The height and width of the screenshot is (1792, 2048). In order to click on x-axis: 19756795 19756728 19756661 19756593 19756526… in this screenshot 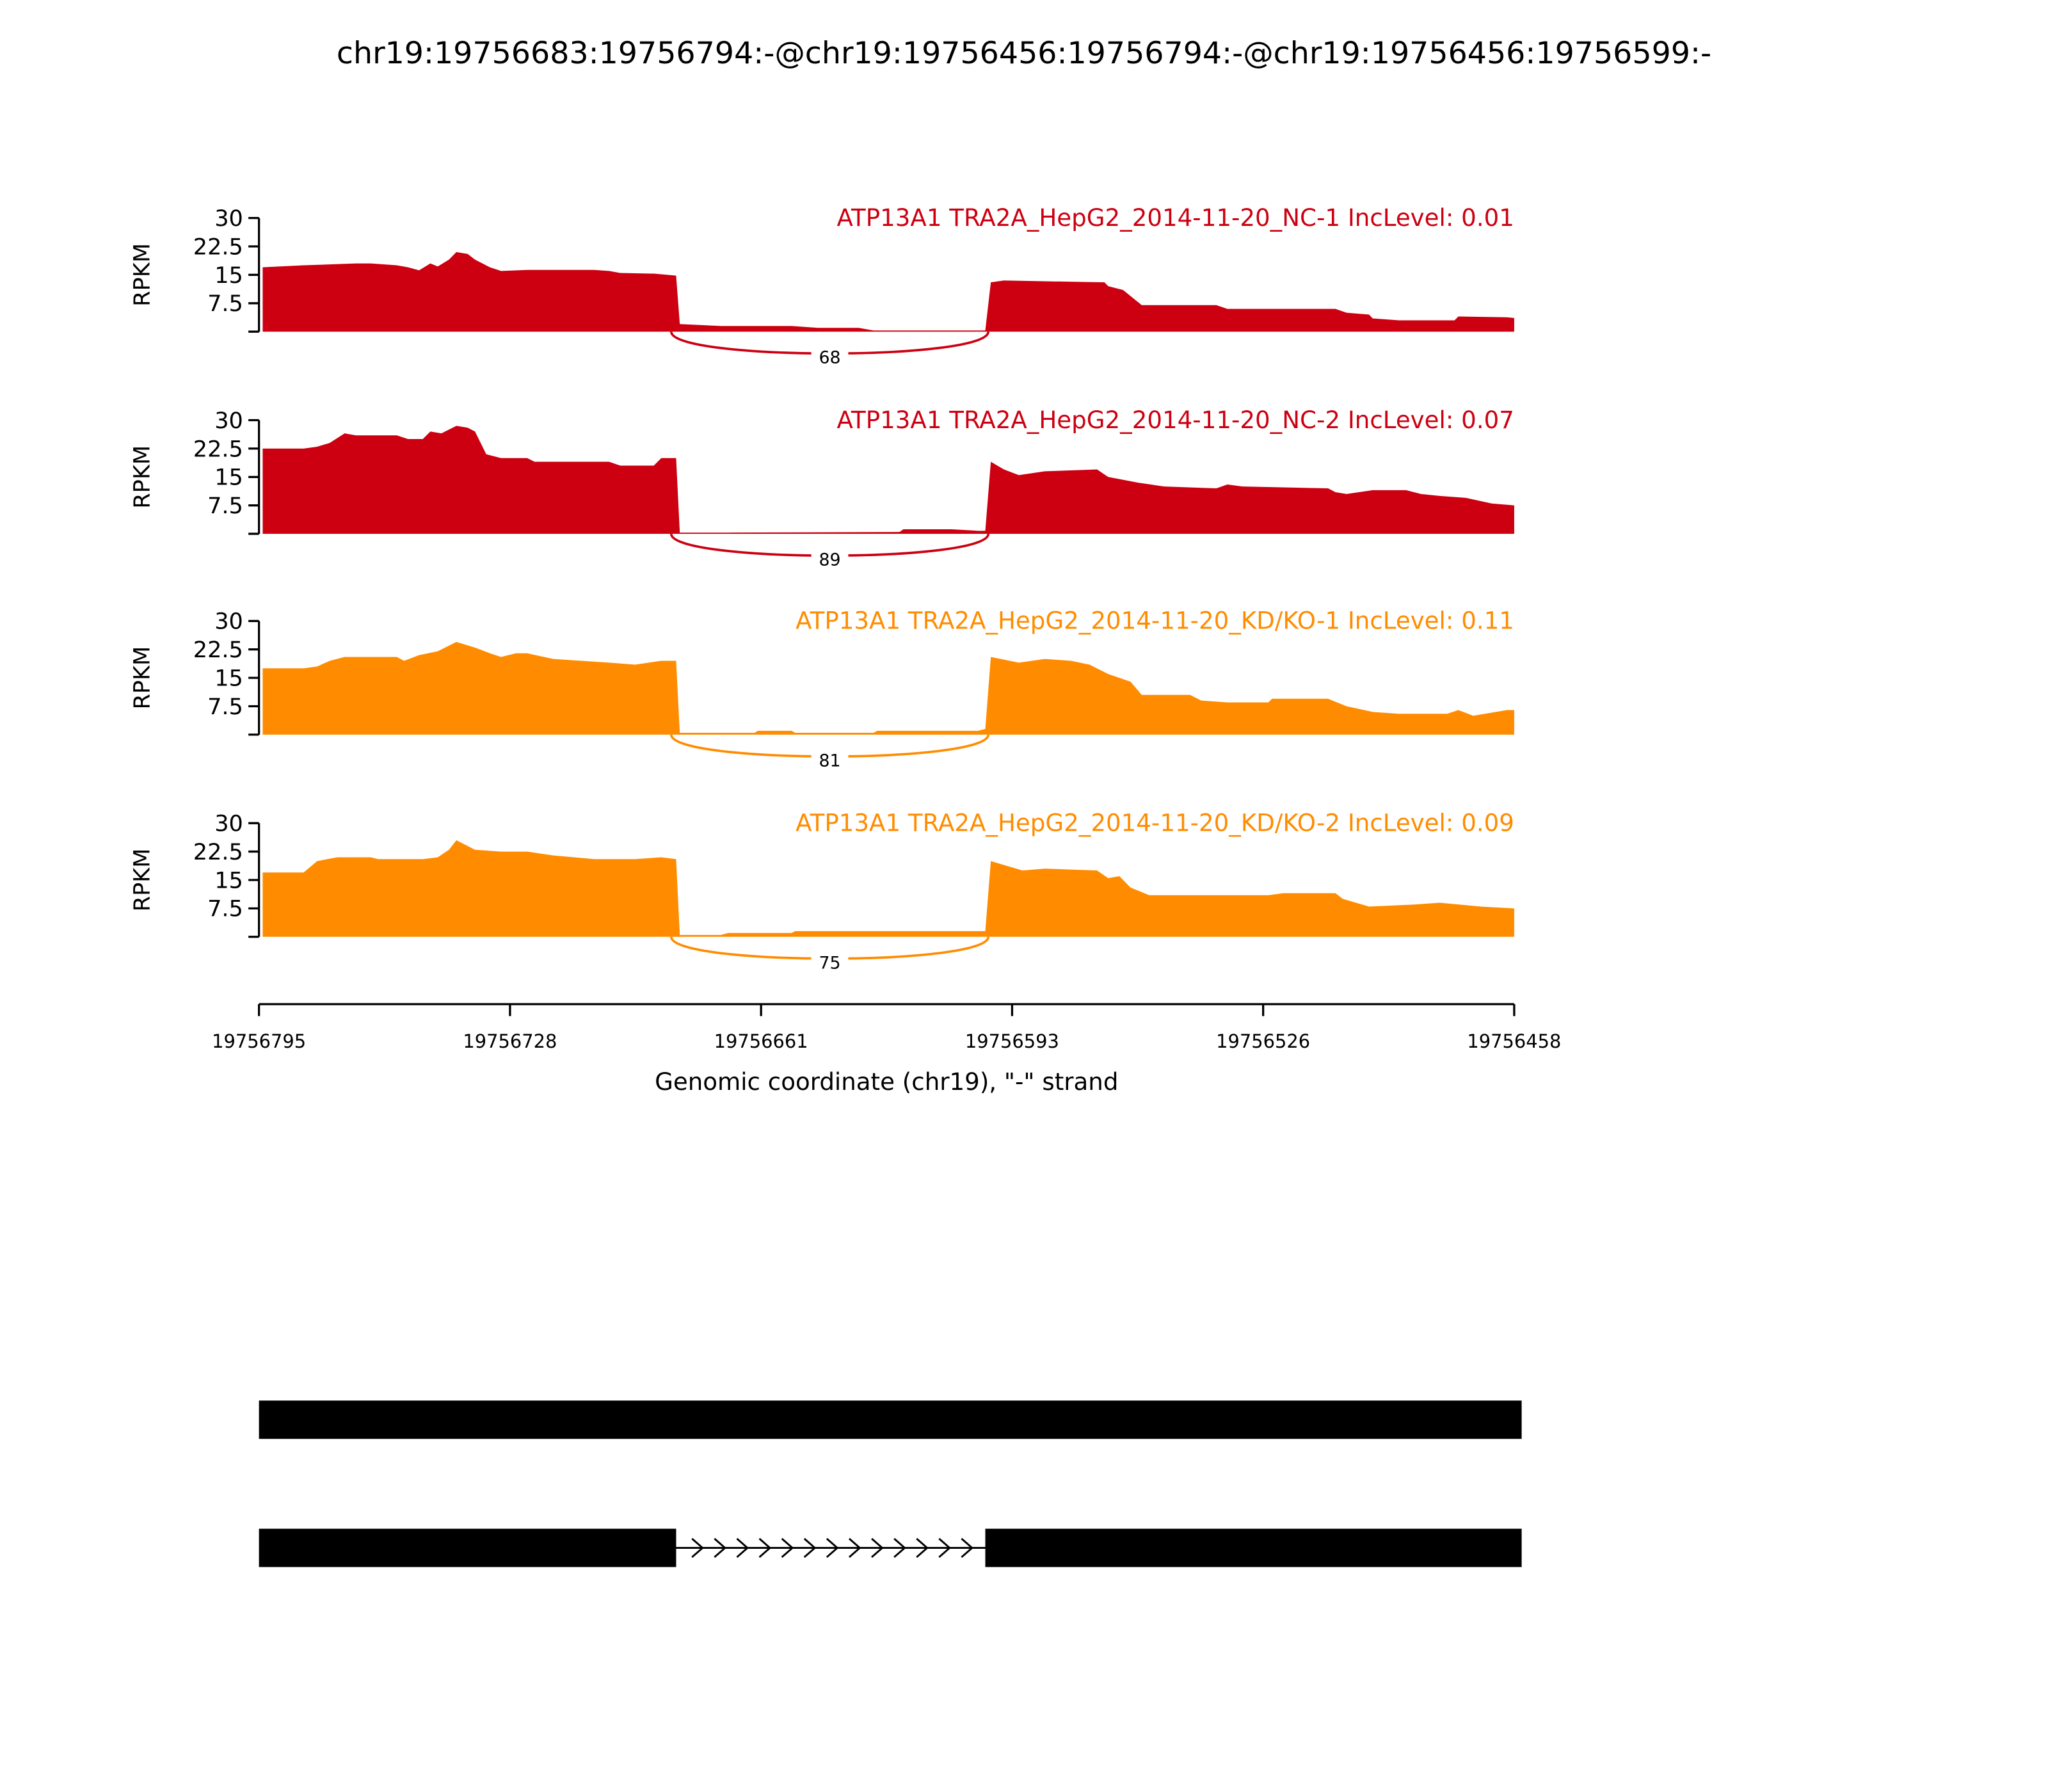, I will do `click(886, 1027)`.